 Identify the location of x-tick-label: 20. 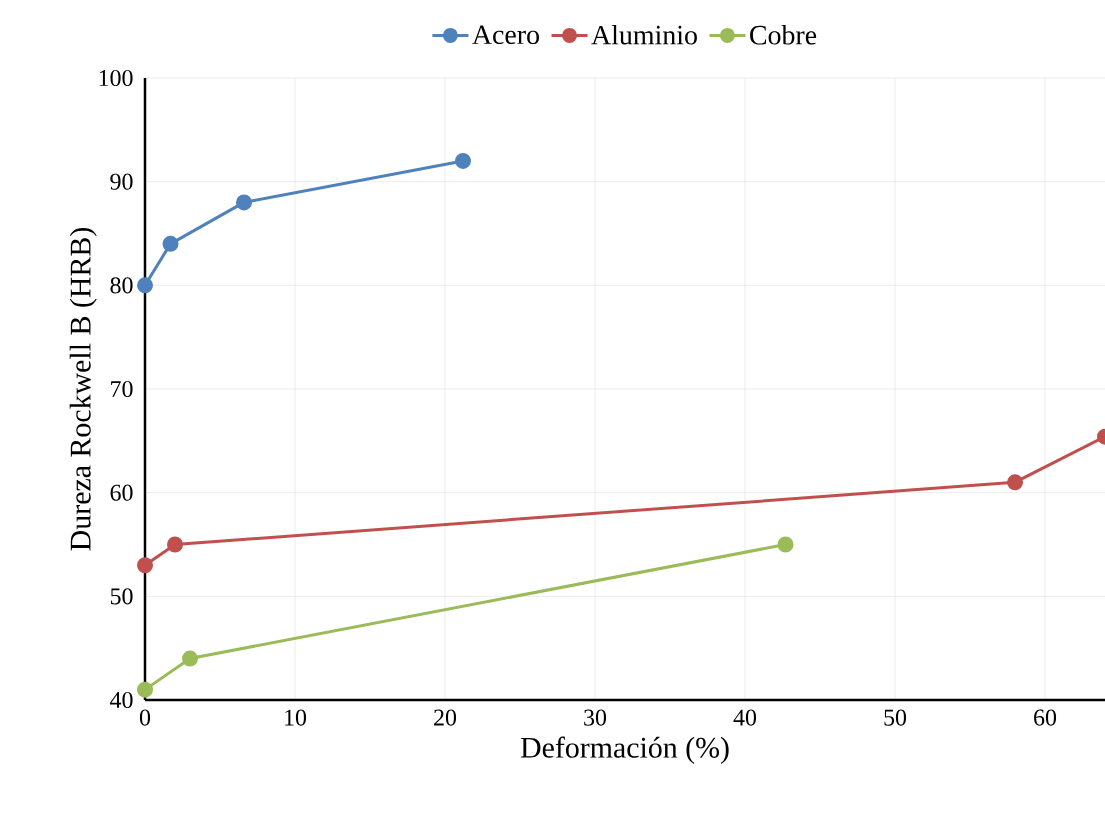
(445, 717).